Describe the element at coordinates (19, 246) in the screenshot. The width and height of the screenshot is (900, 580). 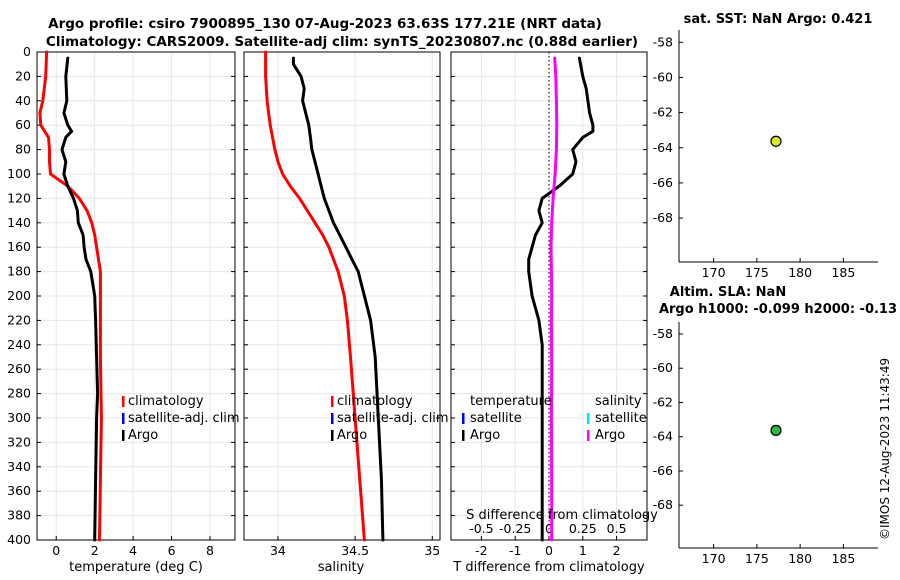
I see `depth-tick-label: 160` at that location.